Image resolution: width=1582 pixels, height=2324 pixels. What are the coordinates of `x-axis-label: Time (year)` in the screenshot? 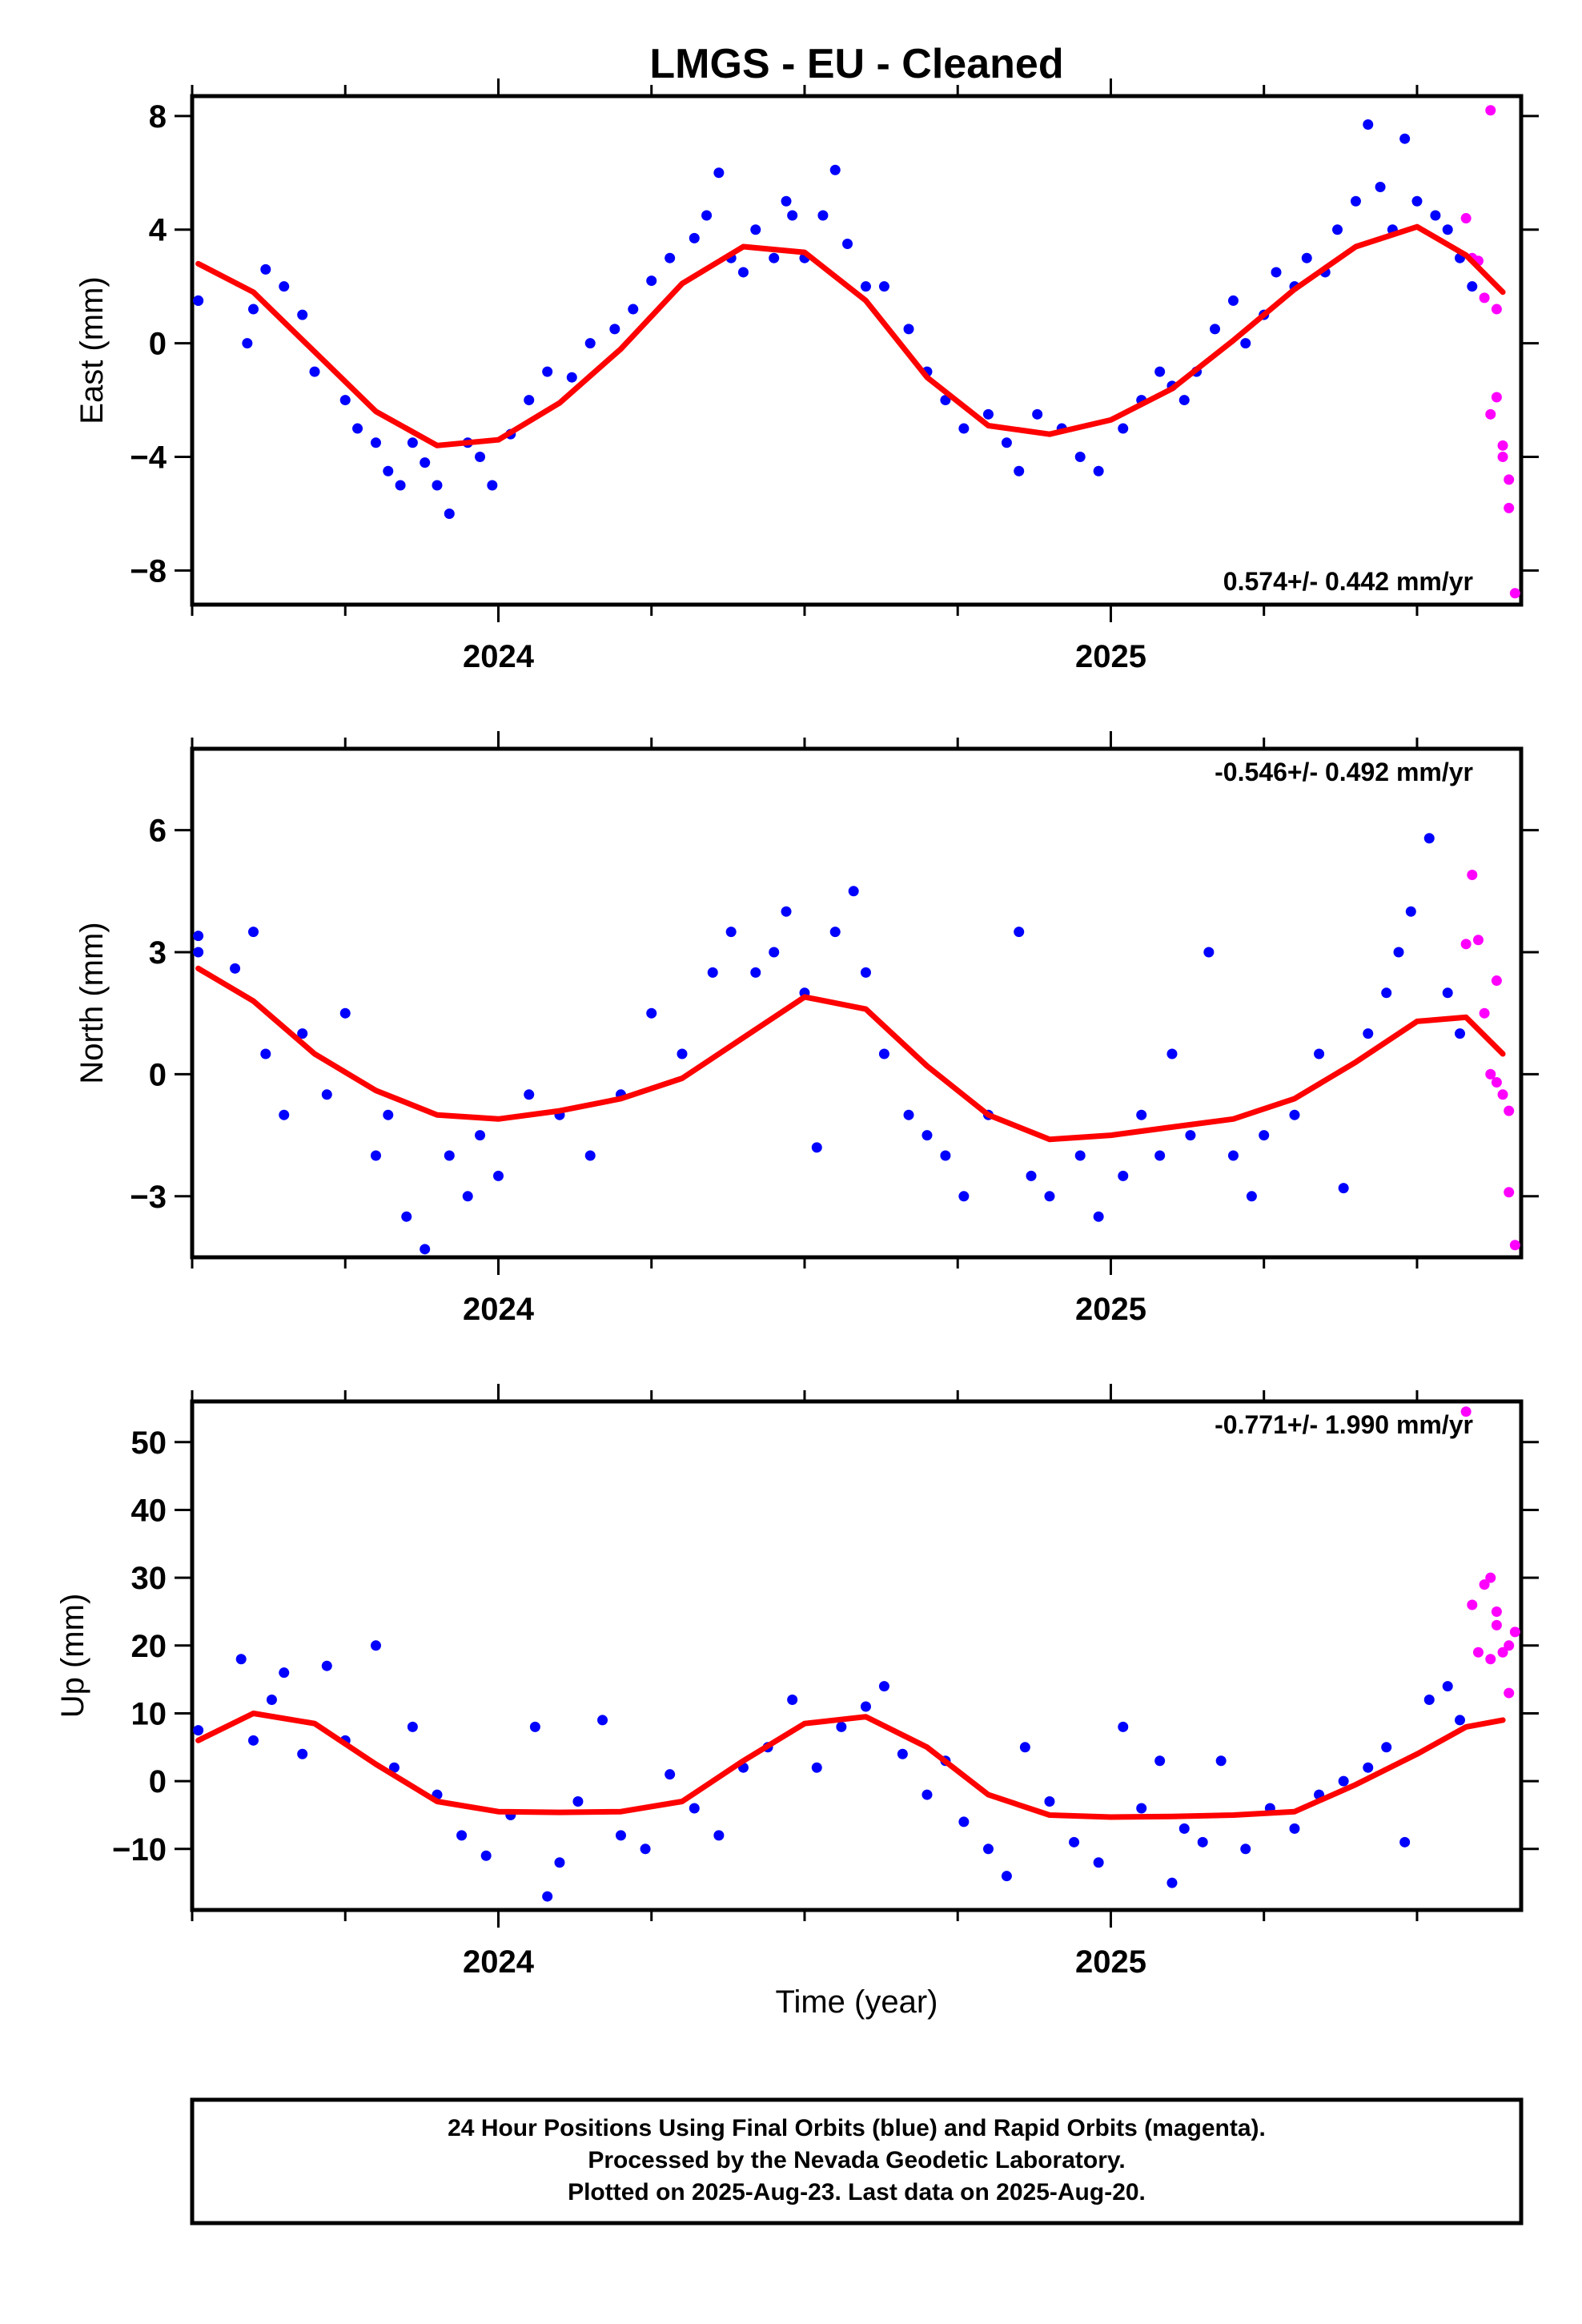 It's located at (857, 2002).